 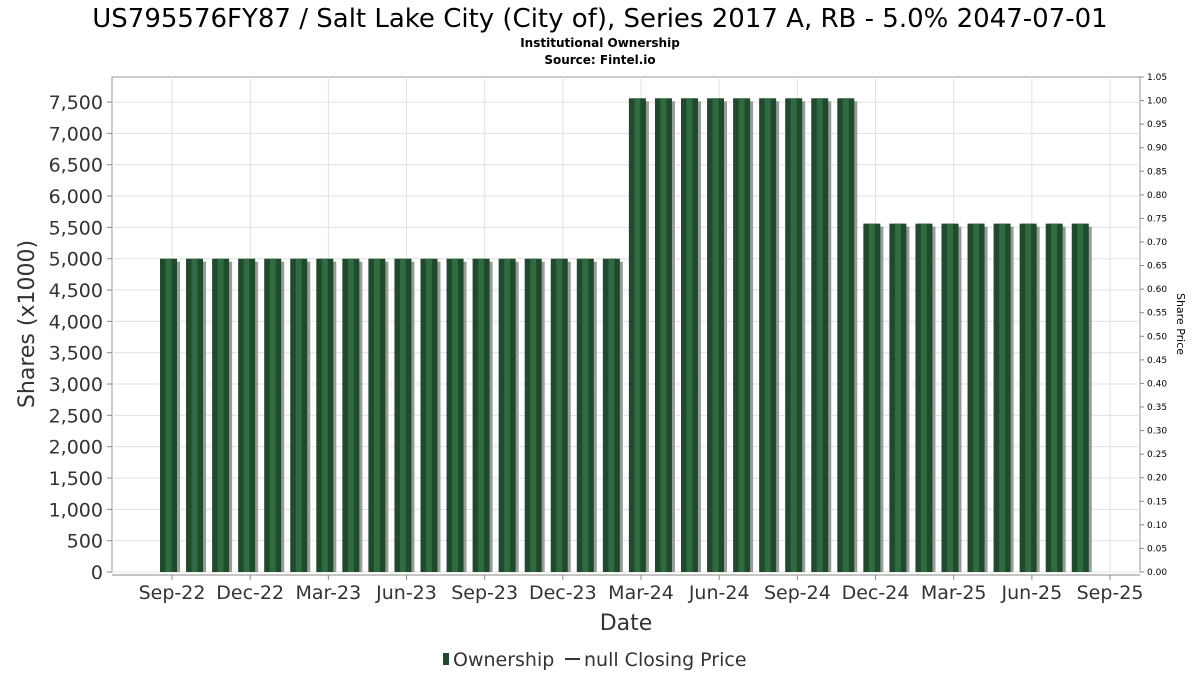 I want to click on x-tick-label: Dec-22, so click(x=250, y=593).